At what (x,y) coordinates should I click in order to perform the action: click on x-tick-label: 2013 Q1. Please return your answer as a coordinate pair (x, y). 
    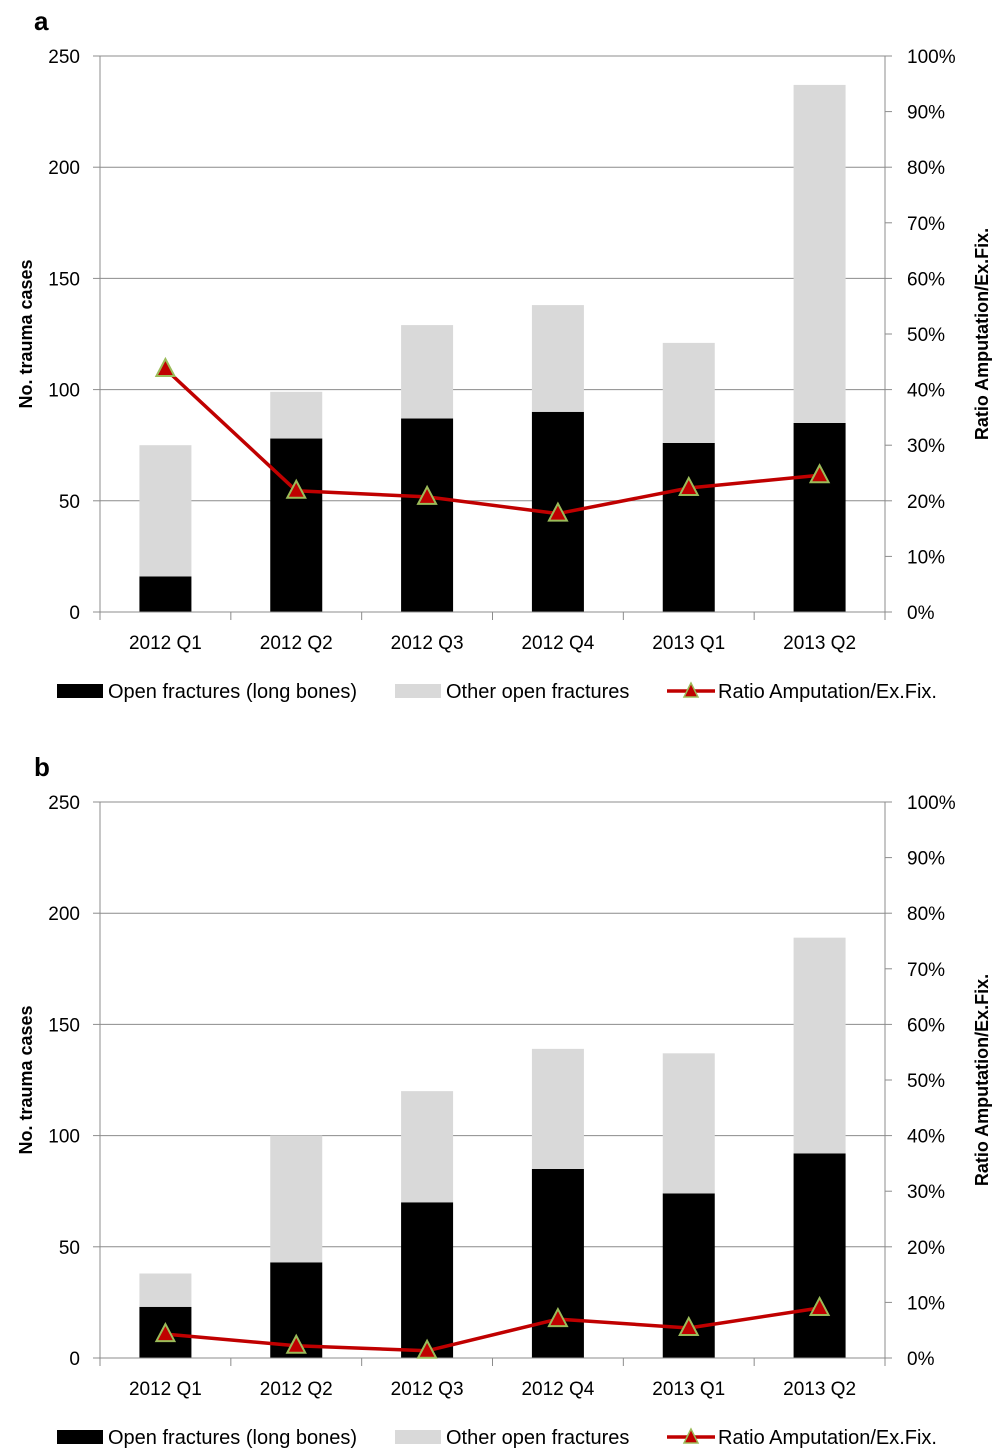
    Looking at the image, I should click on (688, 1389).